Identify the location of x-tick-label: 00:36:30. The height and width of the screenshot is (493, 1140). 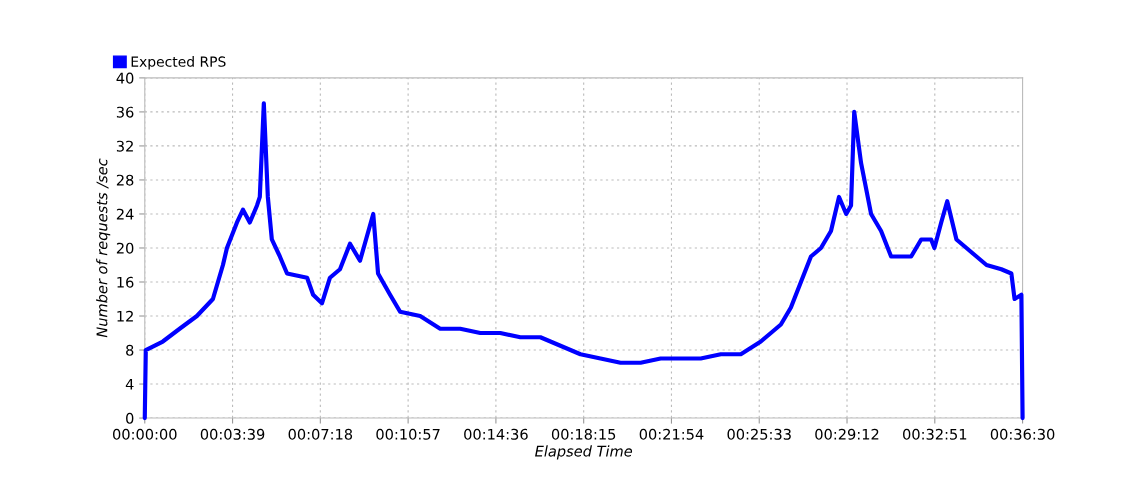
(1022, 434).